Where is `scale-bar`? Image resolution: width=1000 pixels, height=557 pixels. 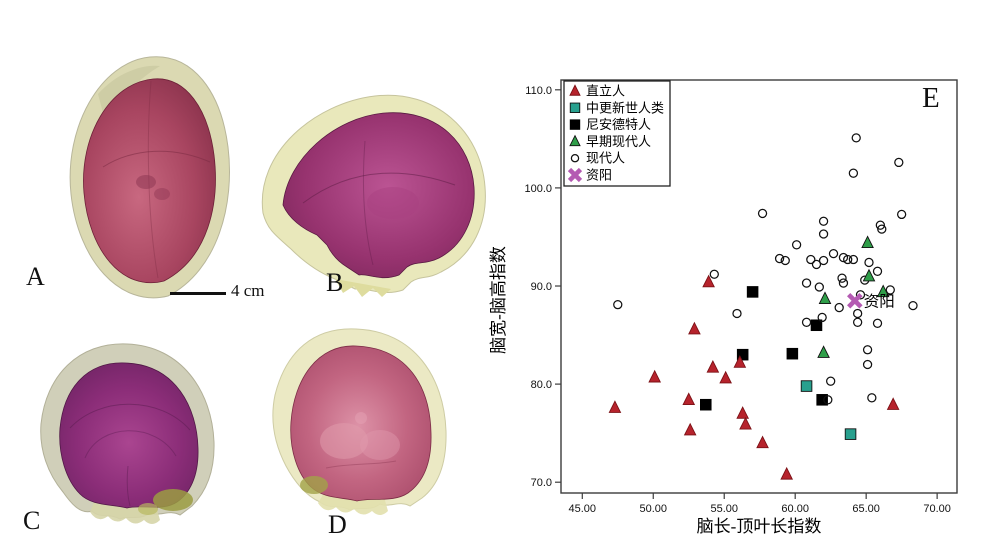 scale-bar is located at coordinates (198, 293).